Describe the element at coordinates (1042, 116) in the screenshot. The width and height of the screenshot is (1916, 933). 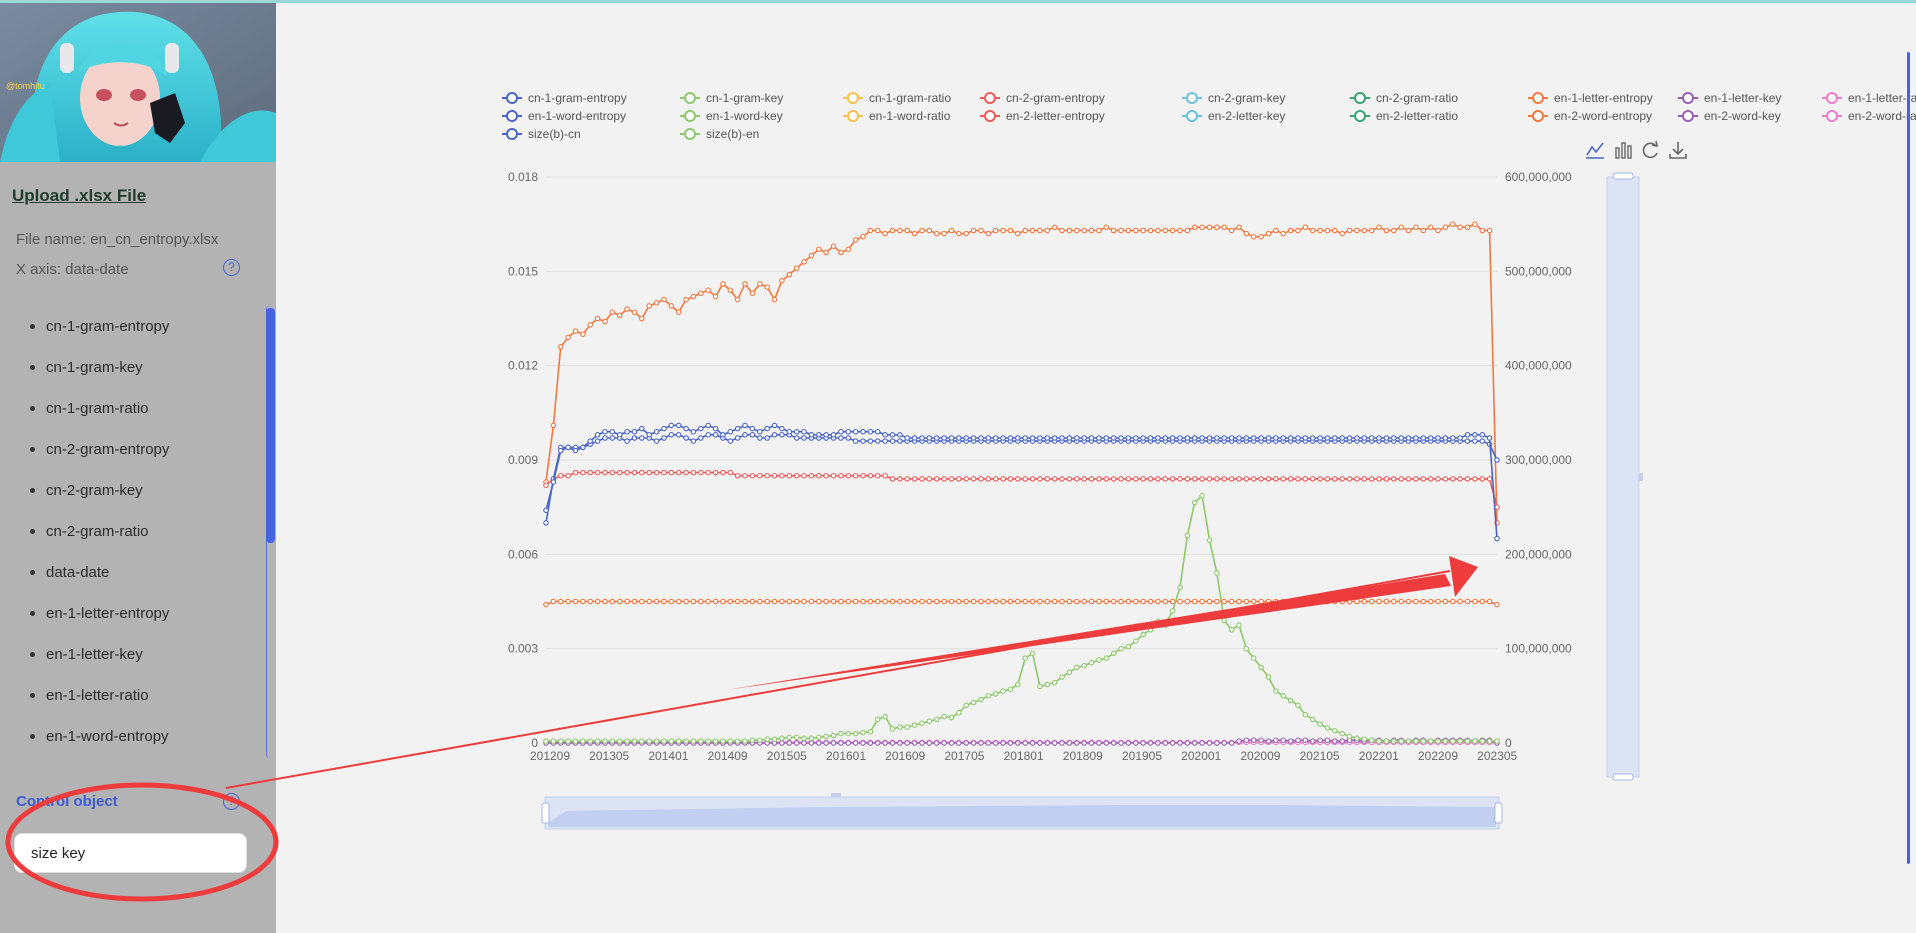
I see `legend-item-en-2-letter-entropy: en-2-letter-entropy` at that location.